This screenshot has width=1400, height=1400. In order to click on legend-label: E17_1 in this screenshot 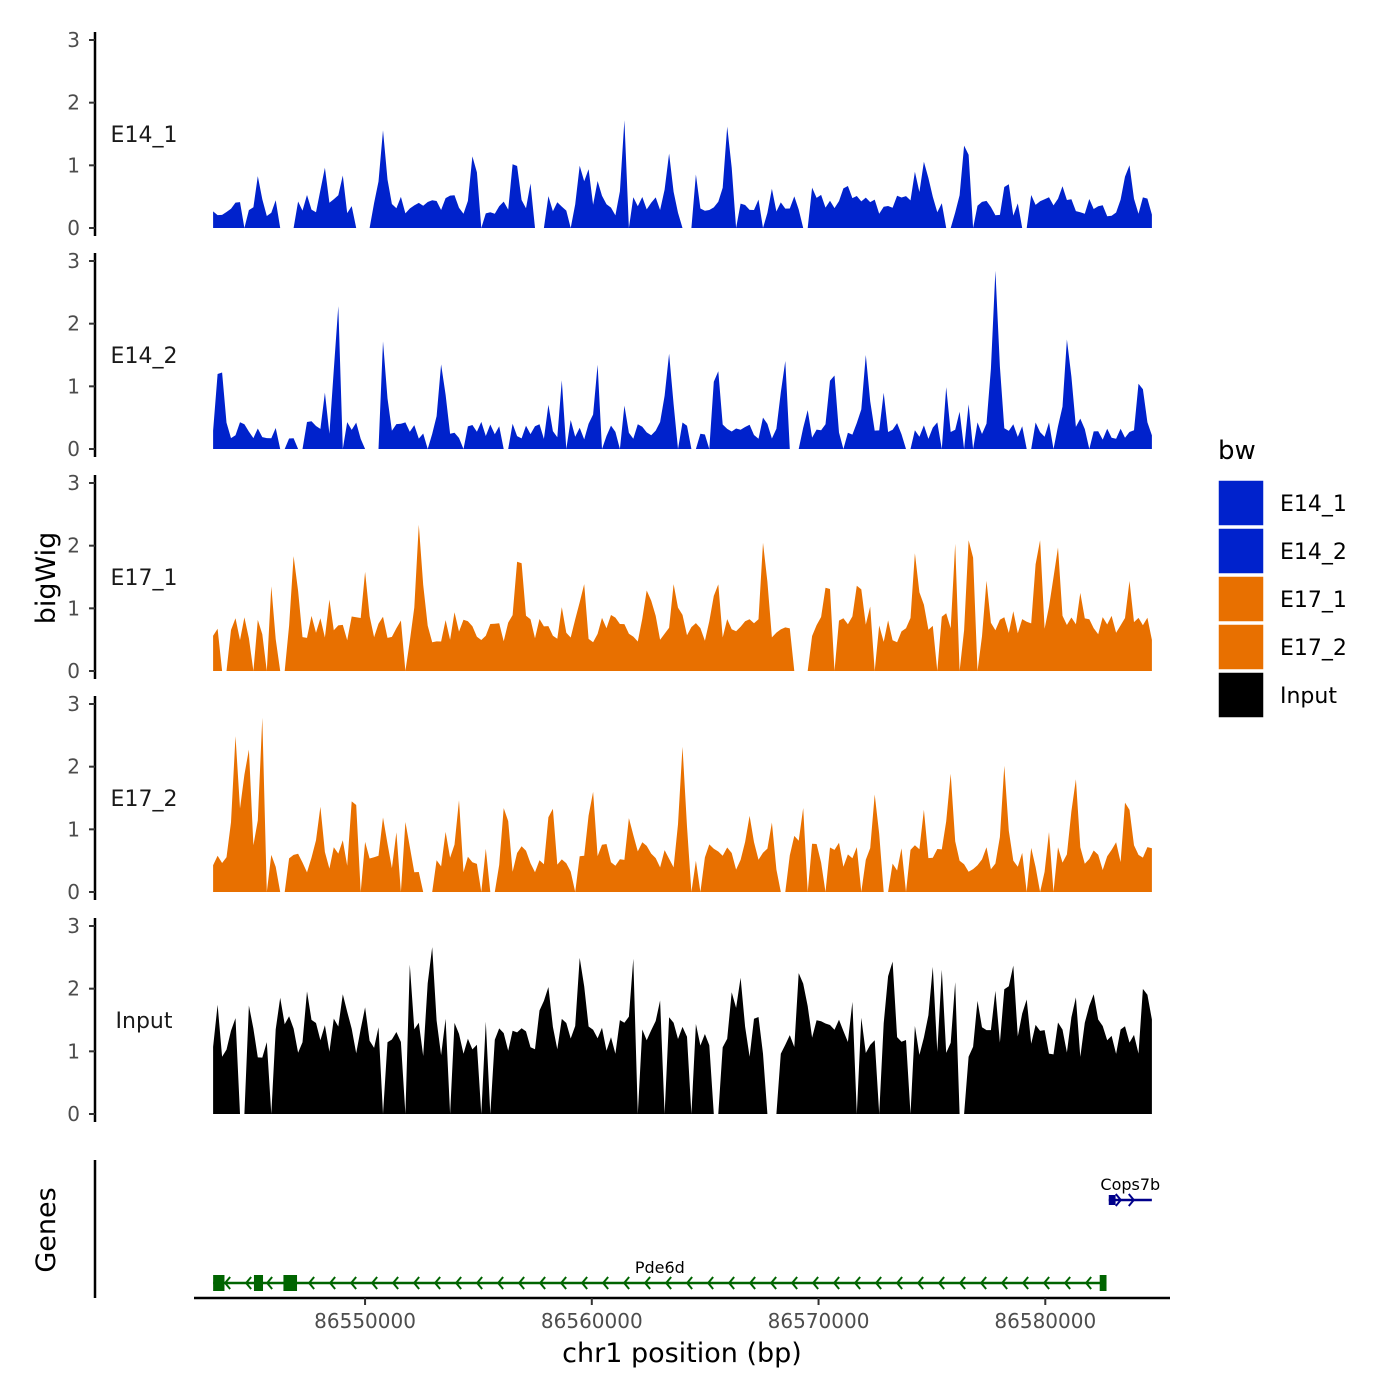, I will do `click(1313, 600)`.